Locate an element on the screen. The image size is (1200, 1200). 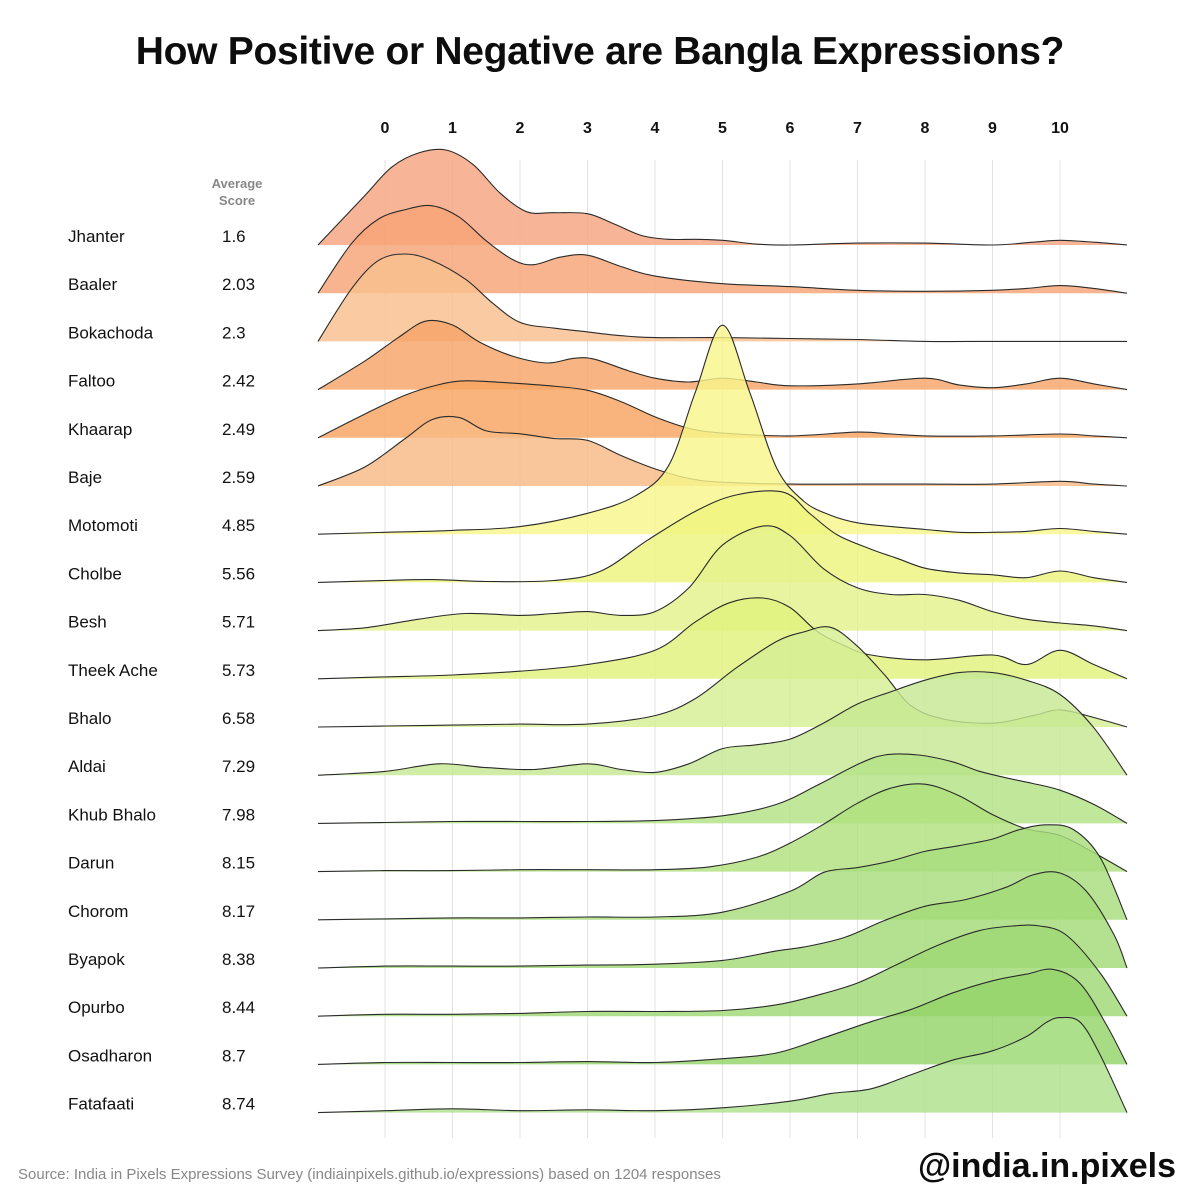
ridge-khaarap is located at coordinates (722, 409).